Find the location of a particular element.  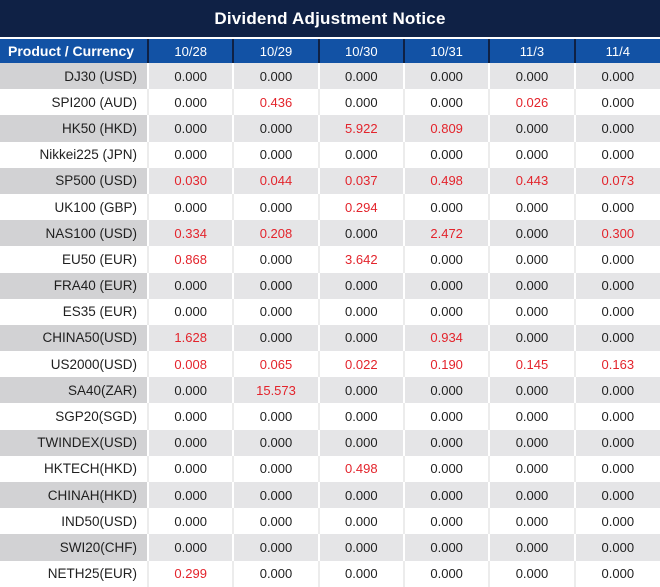

product-cell: EU50 (EUR) is located at coordinates (74, 259).